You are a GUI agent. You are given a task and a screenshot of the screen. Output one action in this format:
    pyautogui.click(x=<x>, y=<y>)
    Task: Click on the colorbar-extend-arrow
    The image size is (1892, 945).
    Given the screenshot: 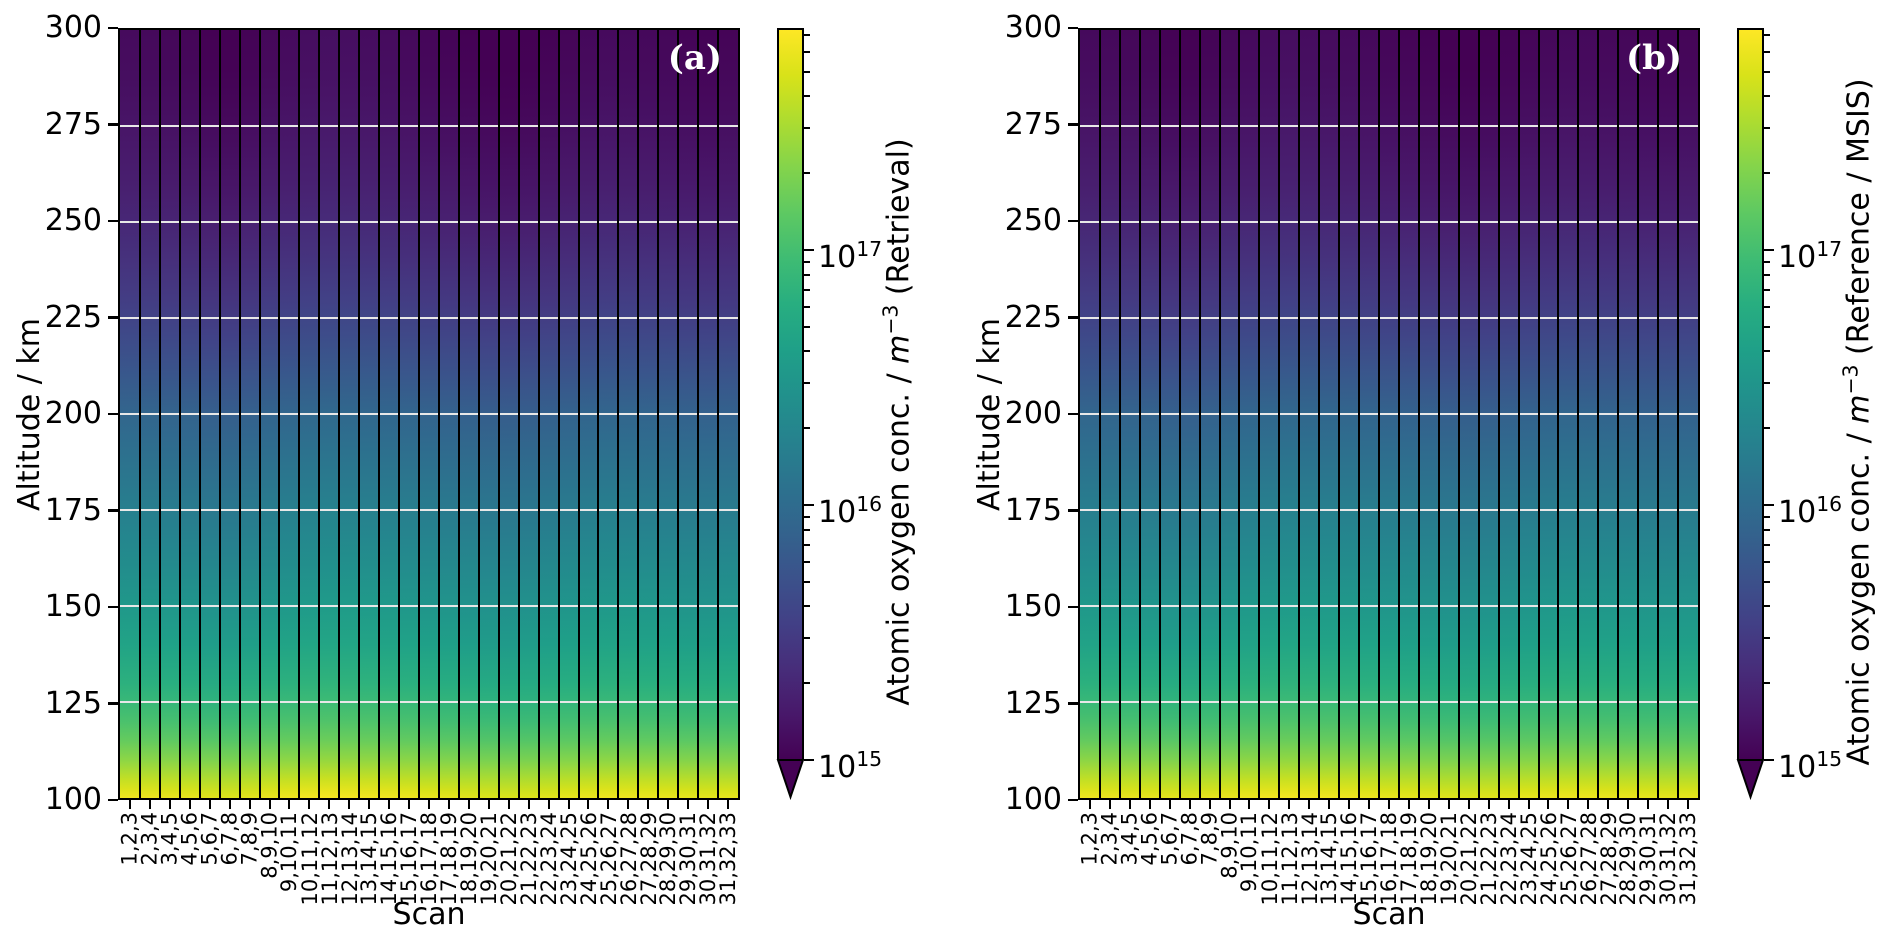 What is the action you would take?
    pyautogui.click(x=1750, y=780)
    